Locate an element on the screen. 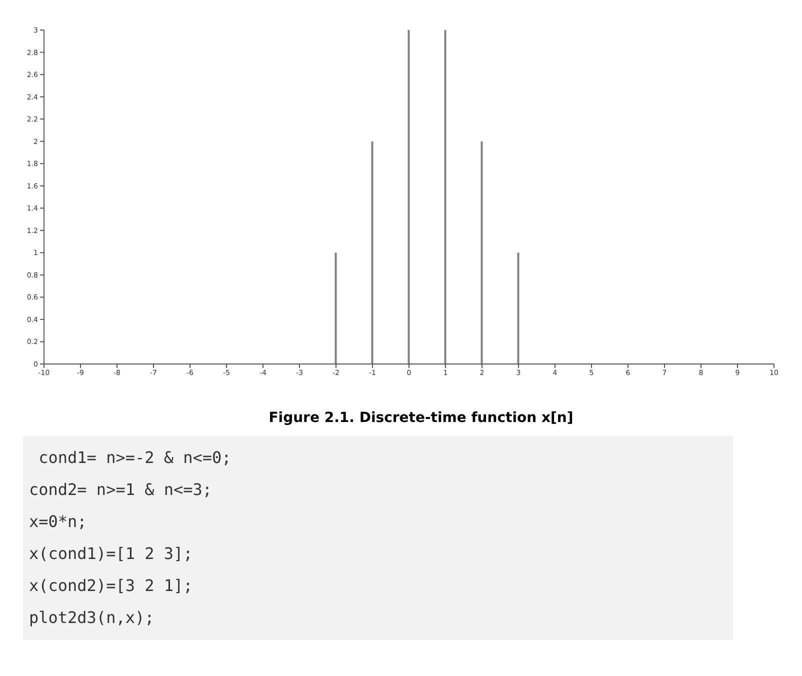  text: cond2= n>=1 & n<=3; is located at coordinates (121, 490).